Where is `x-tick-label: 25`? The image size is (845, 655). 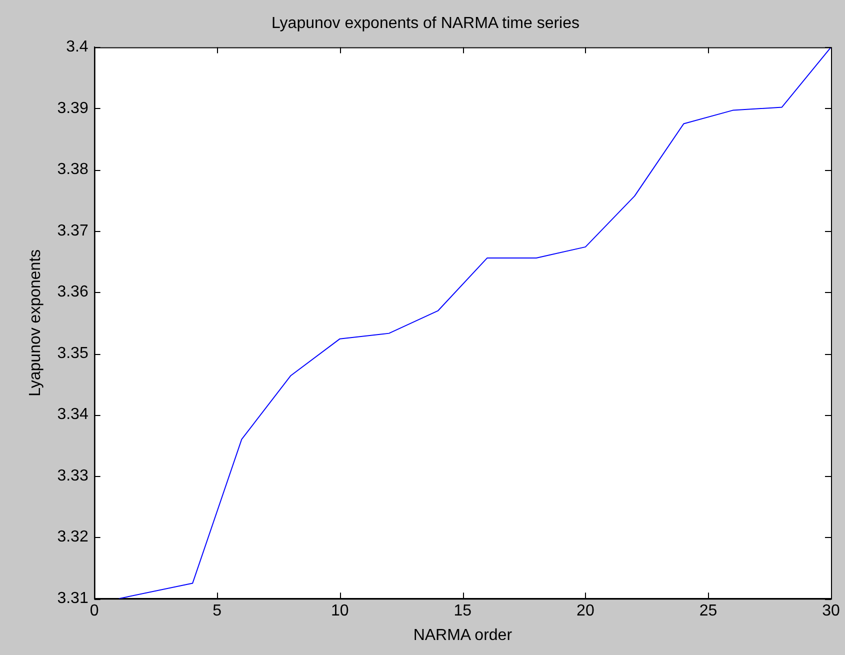
x-tick-label: 25 is located at coordinates (708, 611).